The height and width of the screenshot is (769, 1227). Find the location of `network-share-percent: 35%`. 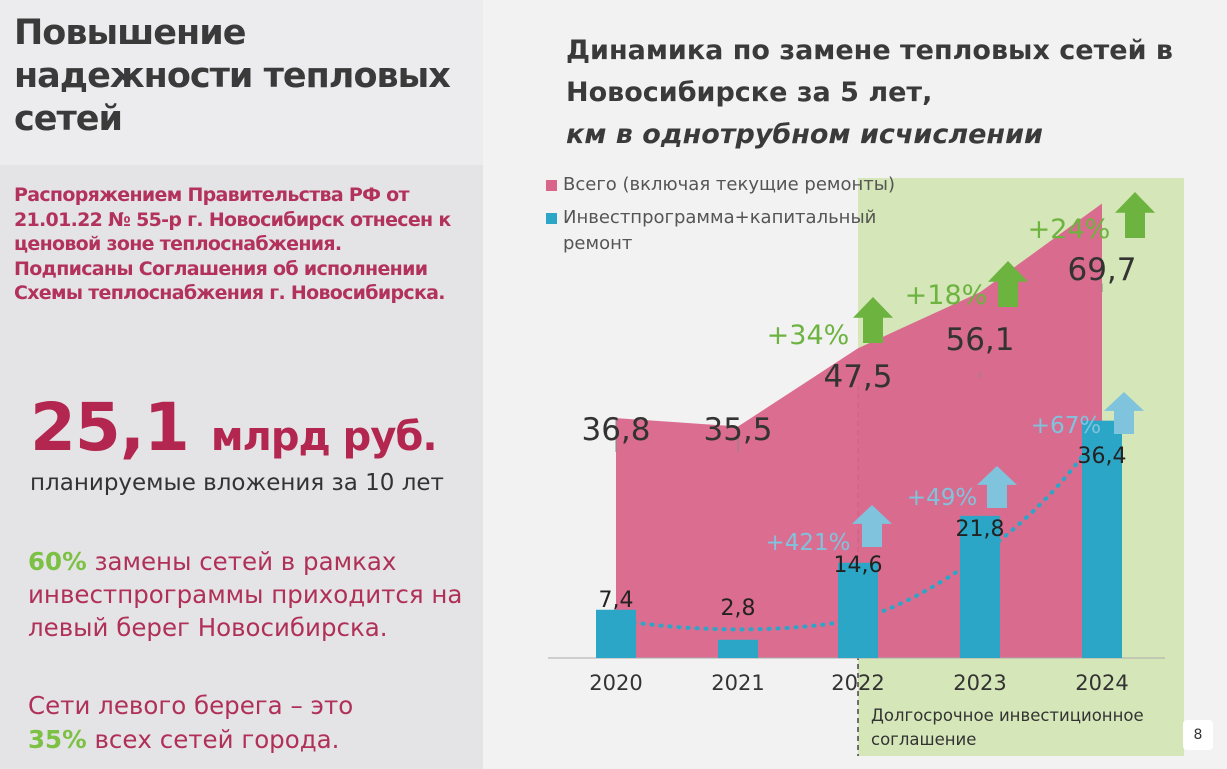

network-share-percent: 35% is located at coordinates (57, 739).